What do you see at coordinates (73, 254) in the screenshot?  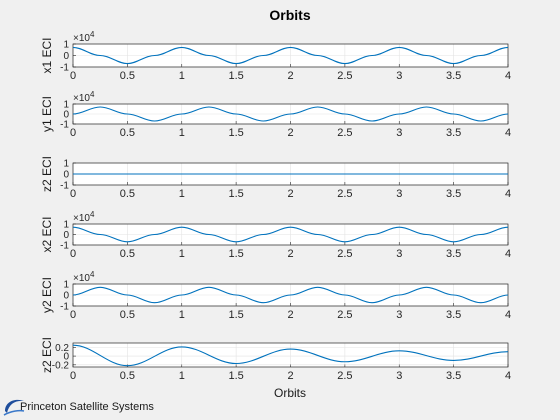 I see `plot-4-x-tick-label: 0` at bounding box center [73, 254].